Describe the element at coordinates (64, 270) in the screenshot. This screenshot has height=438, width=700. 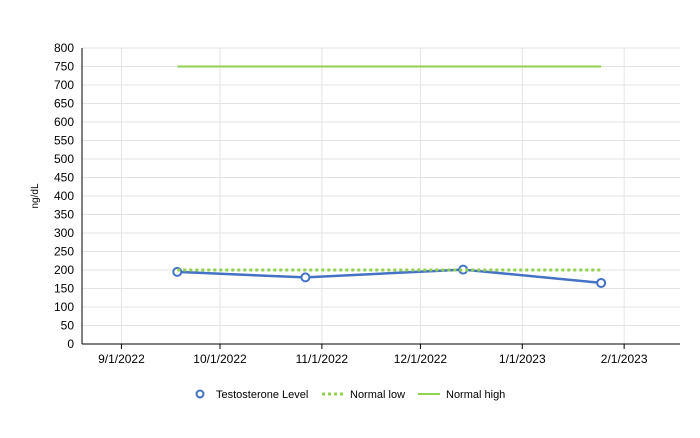
I see `y-tick-label: 200` at that location.